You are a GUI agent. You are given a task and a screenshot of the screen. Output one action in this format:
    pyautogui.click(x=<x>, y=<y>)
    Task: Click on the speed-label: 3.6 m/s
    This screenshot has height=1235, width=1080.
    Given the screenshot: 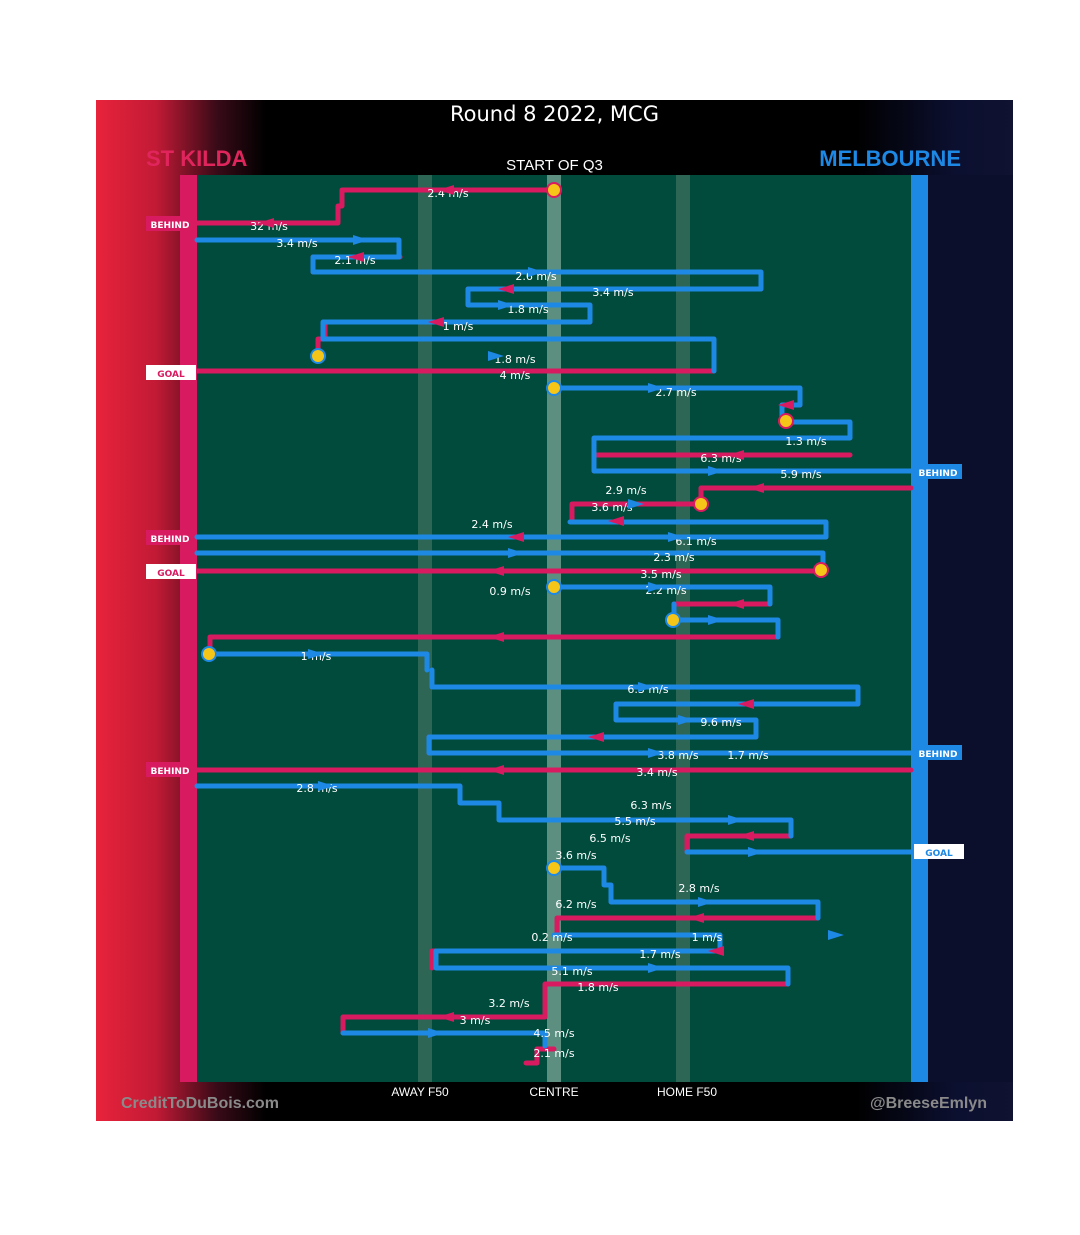 What is the action you would take?
    pyautogui.click(x=575, y=855)
    